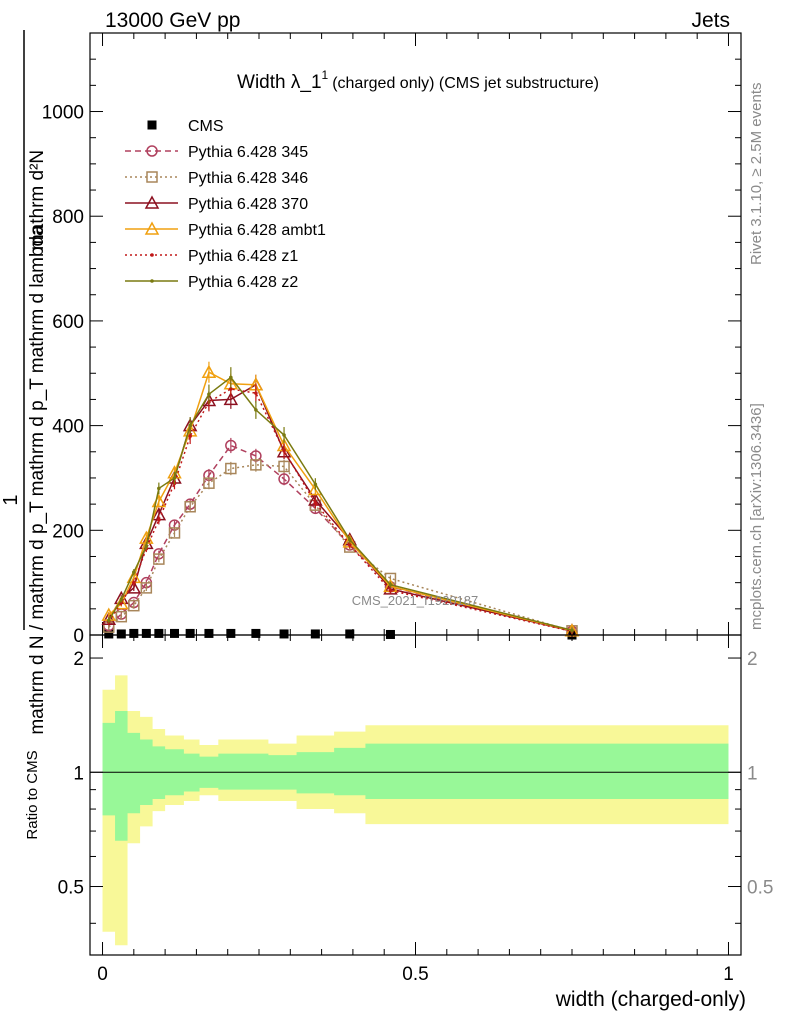 The width and height of the screenshot is (786, 1024). What do you see at coordinates (32, 794) in the screenshot?
I see `y-axis-label-ratio: Ratio to CMS` at bounding box center [32, 794].